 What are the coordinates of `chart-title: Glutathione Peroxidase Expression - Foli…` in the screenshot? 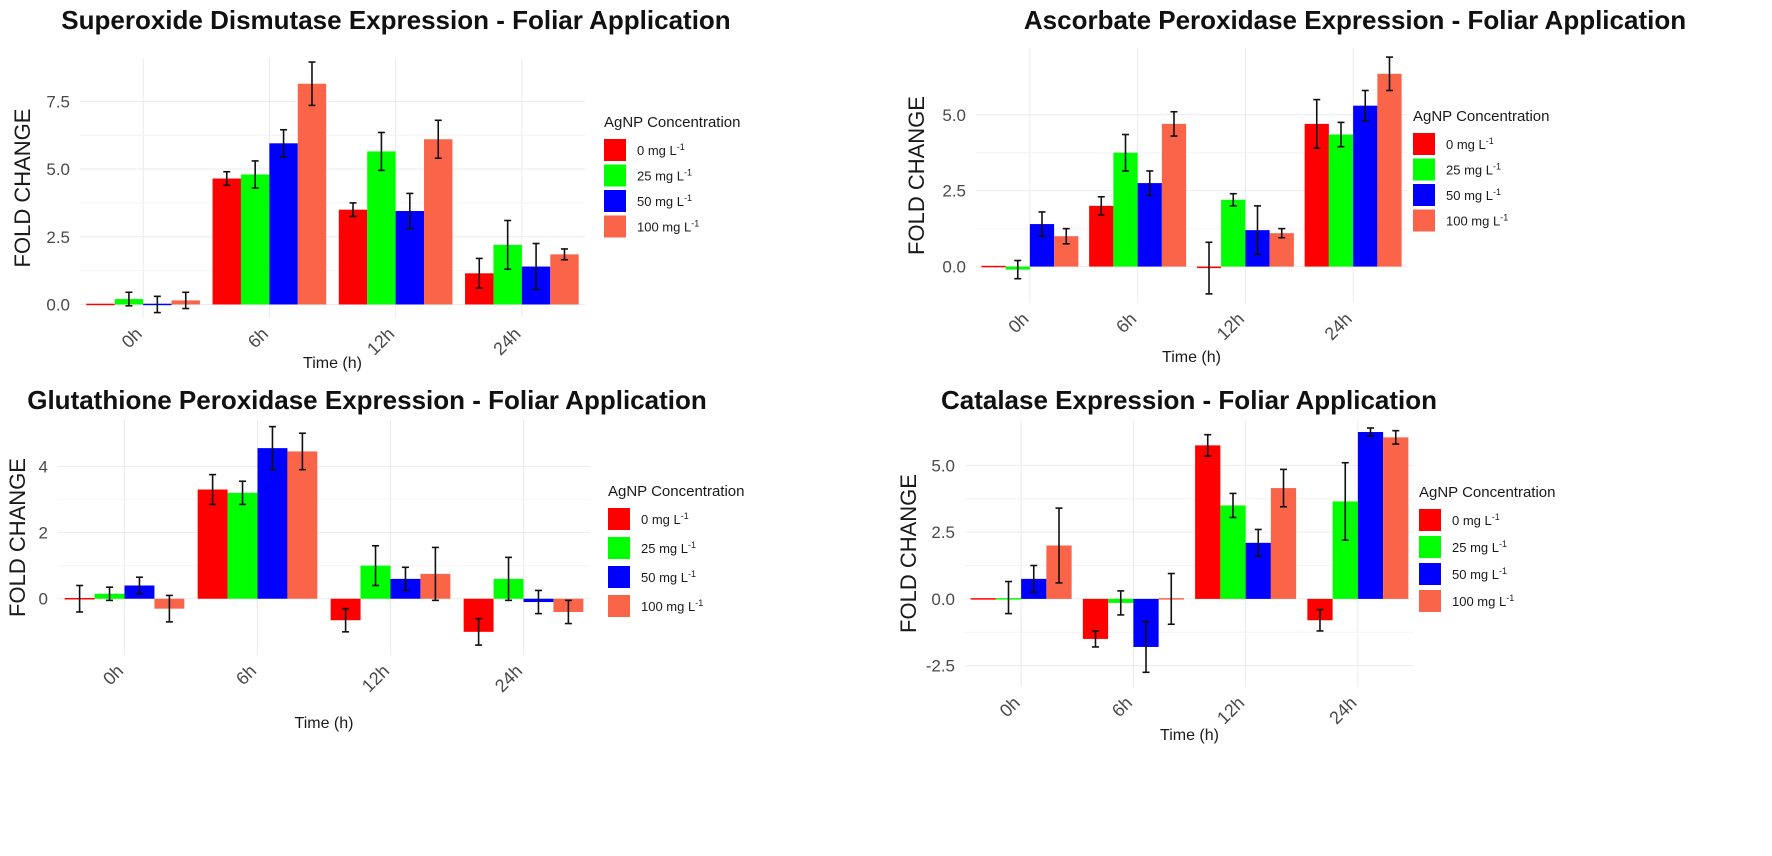 It's located at (367, 400).